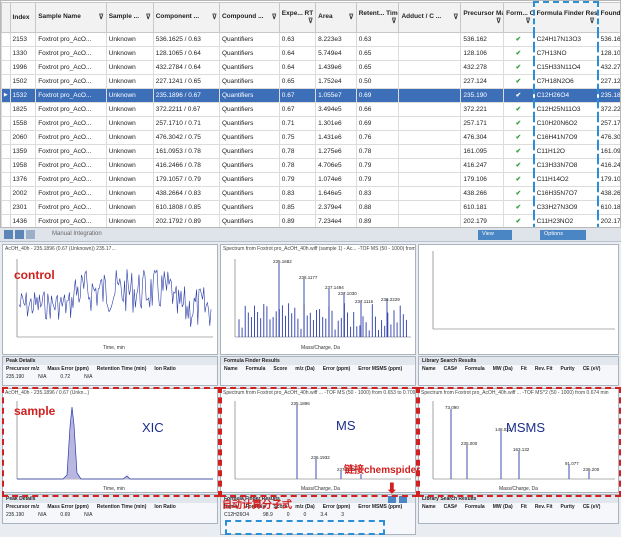  I want to click on table-cell: 0.83, so click(377, 193).